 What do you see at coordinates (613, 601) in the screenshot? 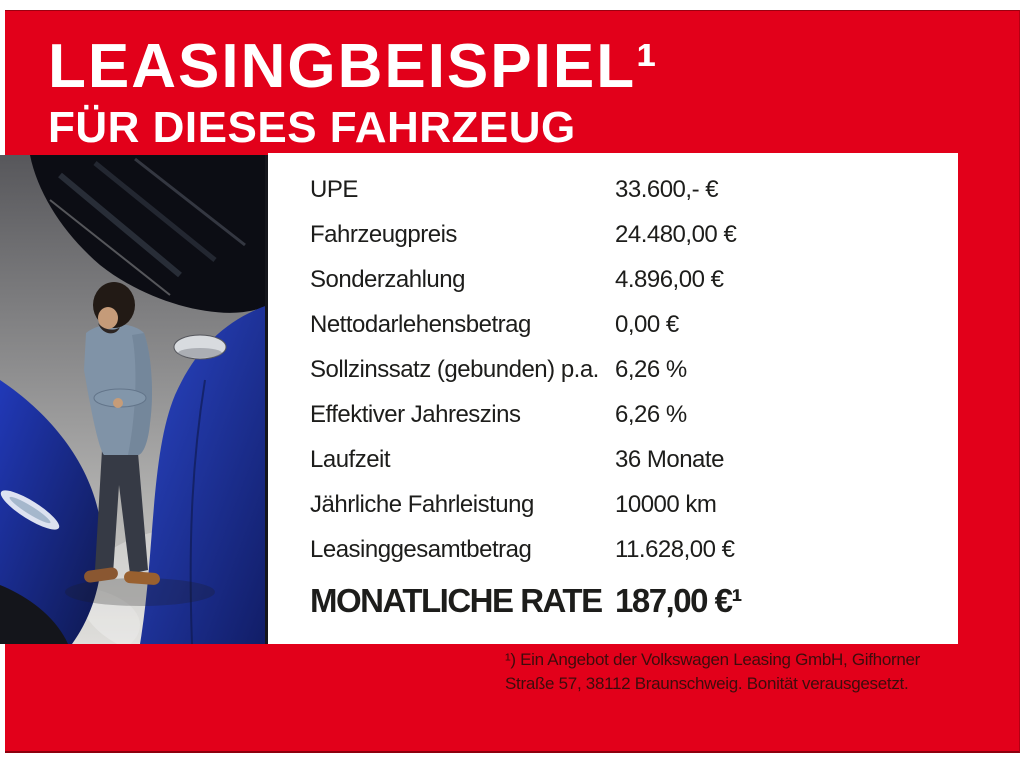
I see `monthly-rate-row: MONATLICHE RATE 187,00 €¹` at bounding box center [613, 601].